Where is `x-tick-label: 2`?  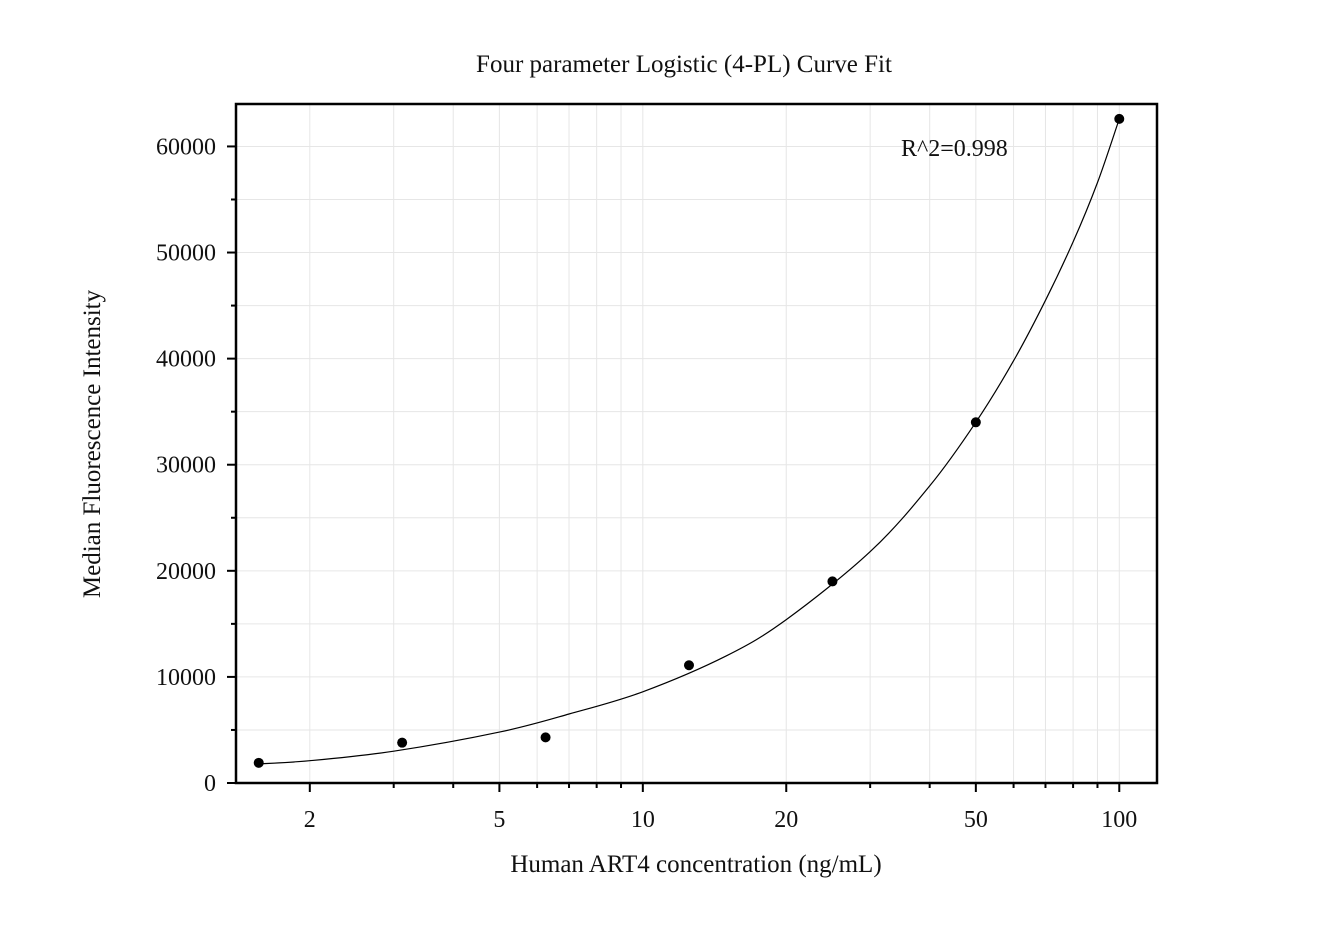
x-tick-label: 2 is located at coordinates (310, 820).